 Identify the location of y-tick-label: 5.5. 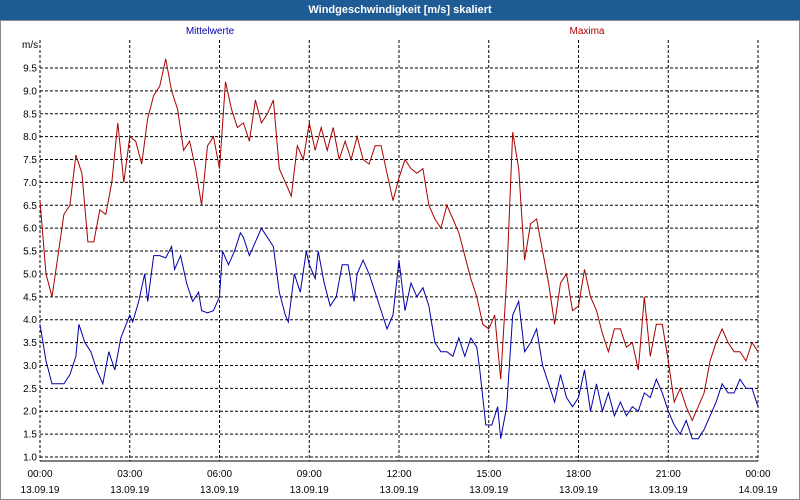
(30, 252).